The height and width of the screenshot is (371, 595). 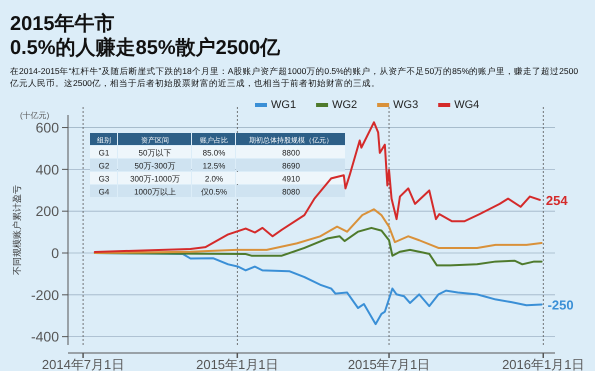 I want to click on annotation: 254, so click(x=557, y=200).